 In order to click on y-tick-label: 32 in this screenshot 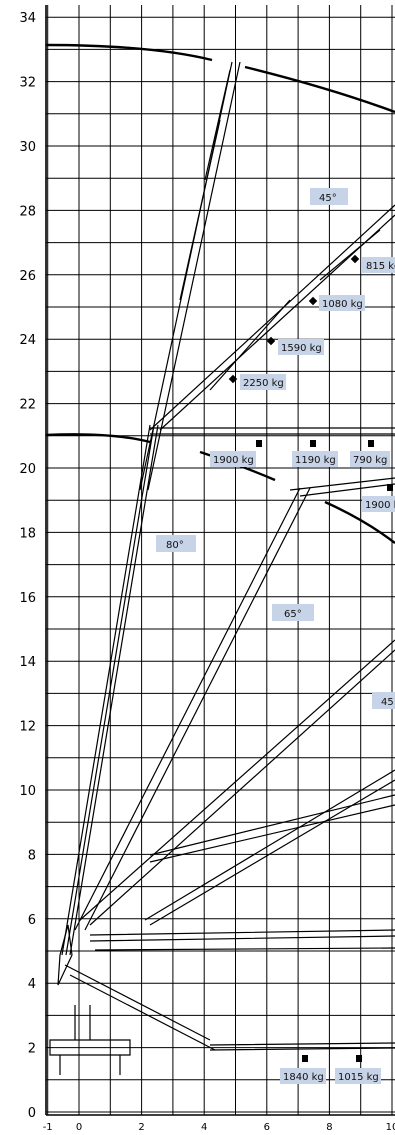, I will do `click(27, 83)`.